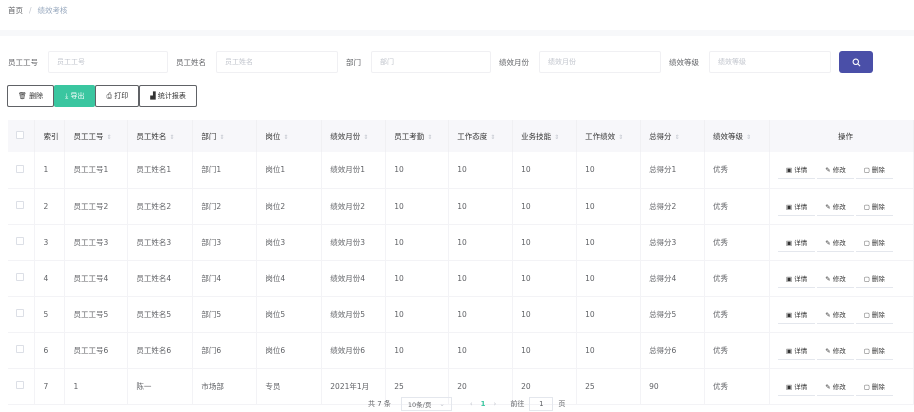 The height and width of the screenshot is (412, 914). Describe the element at coordinates (541, 404) in the screenshot. I see `goto-page-input: 1` at that location.